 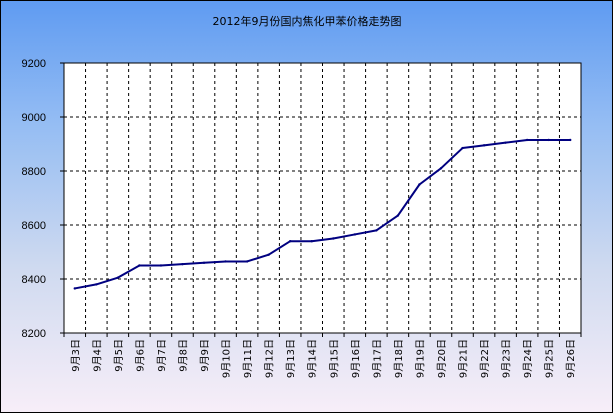 I want to click on x-tick-label: 9月6日, so click(x=140, y=355).